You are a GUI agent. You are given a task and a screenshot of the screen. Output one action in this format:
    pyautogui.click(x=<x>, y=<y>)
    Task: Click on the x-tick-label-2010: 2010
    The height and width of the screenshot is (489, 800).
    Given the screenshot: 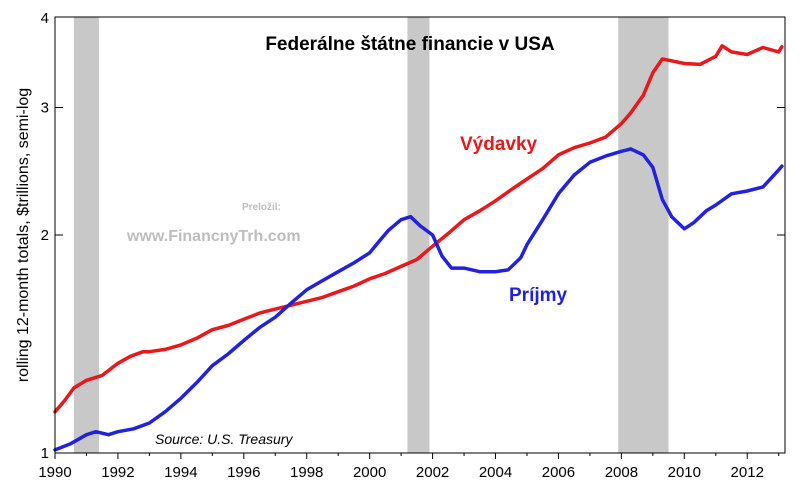 What is the action you would take?
    pyautogui.click(x=684, y=472)
    